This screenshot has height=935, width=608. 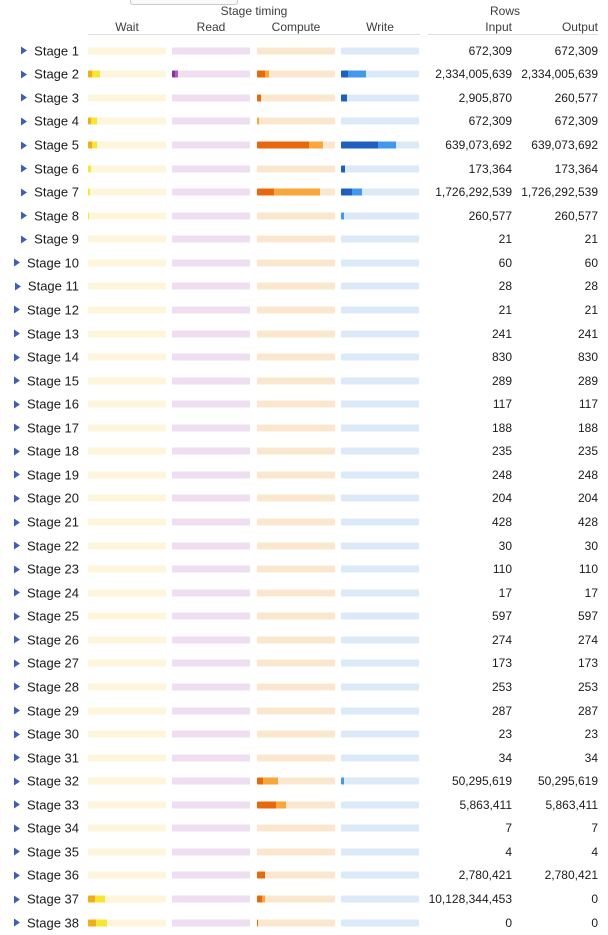 I want to click on stage-expander: Stage 13, so click(x=39, y=333).